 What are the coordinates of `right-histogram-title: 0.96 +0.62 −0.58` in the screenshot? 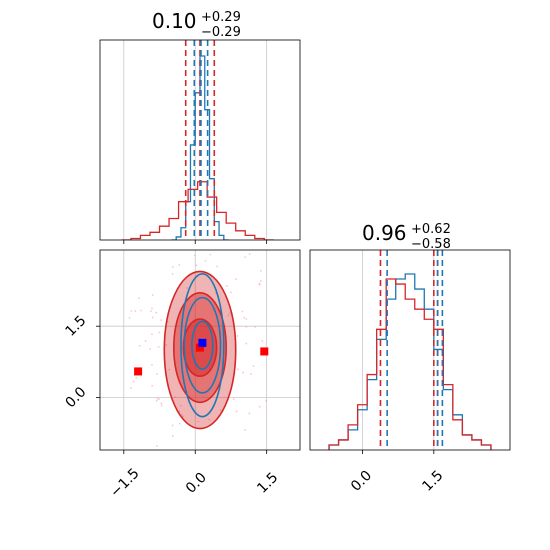 It's located at (406, 236).